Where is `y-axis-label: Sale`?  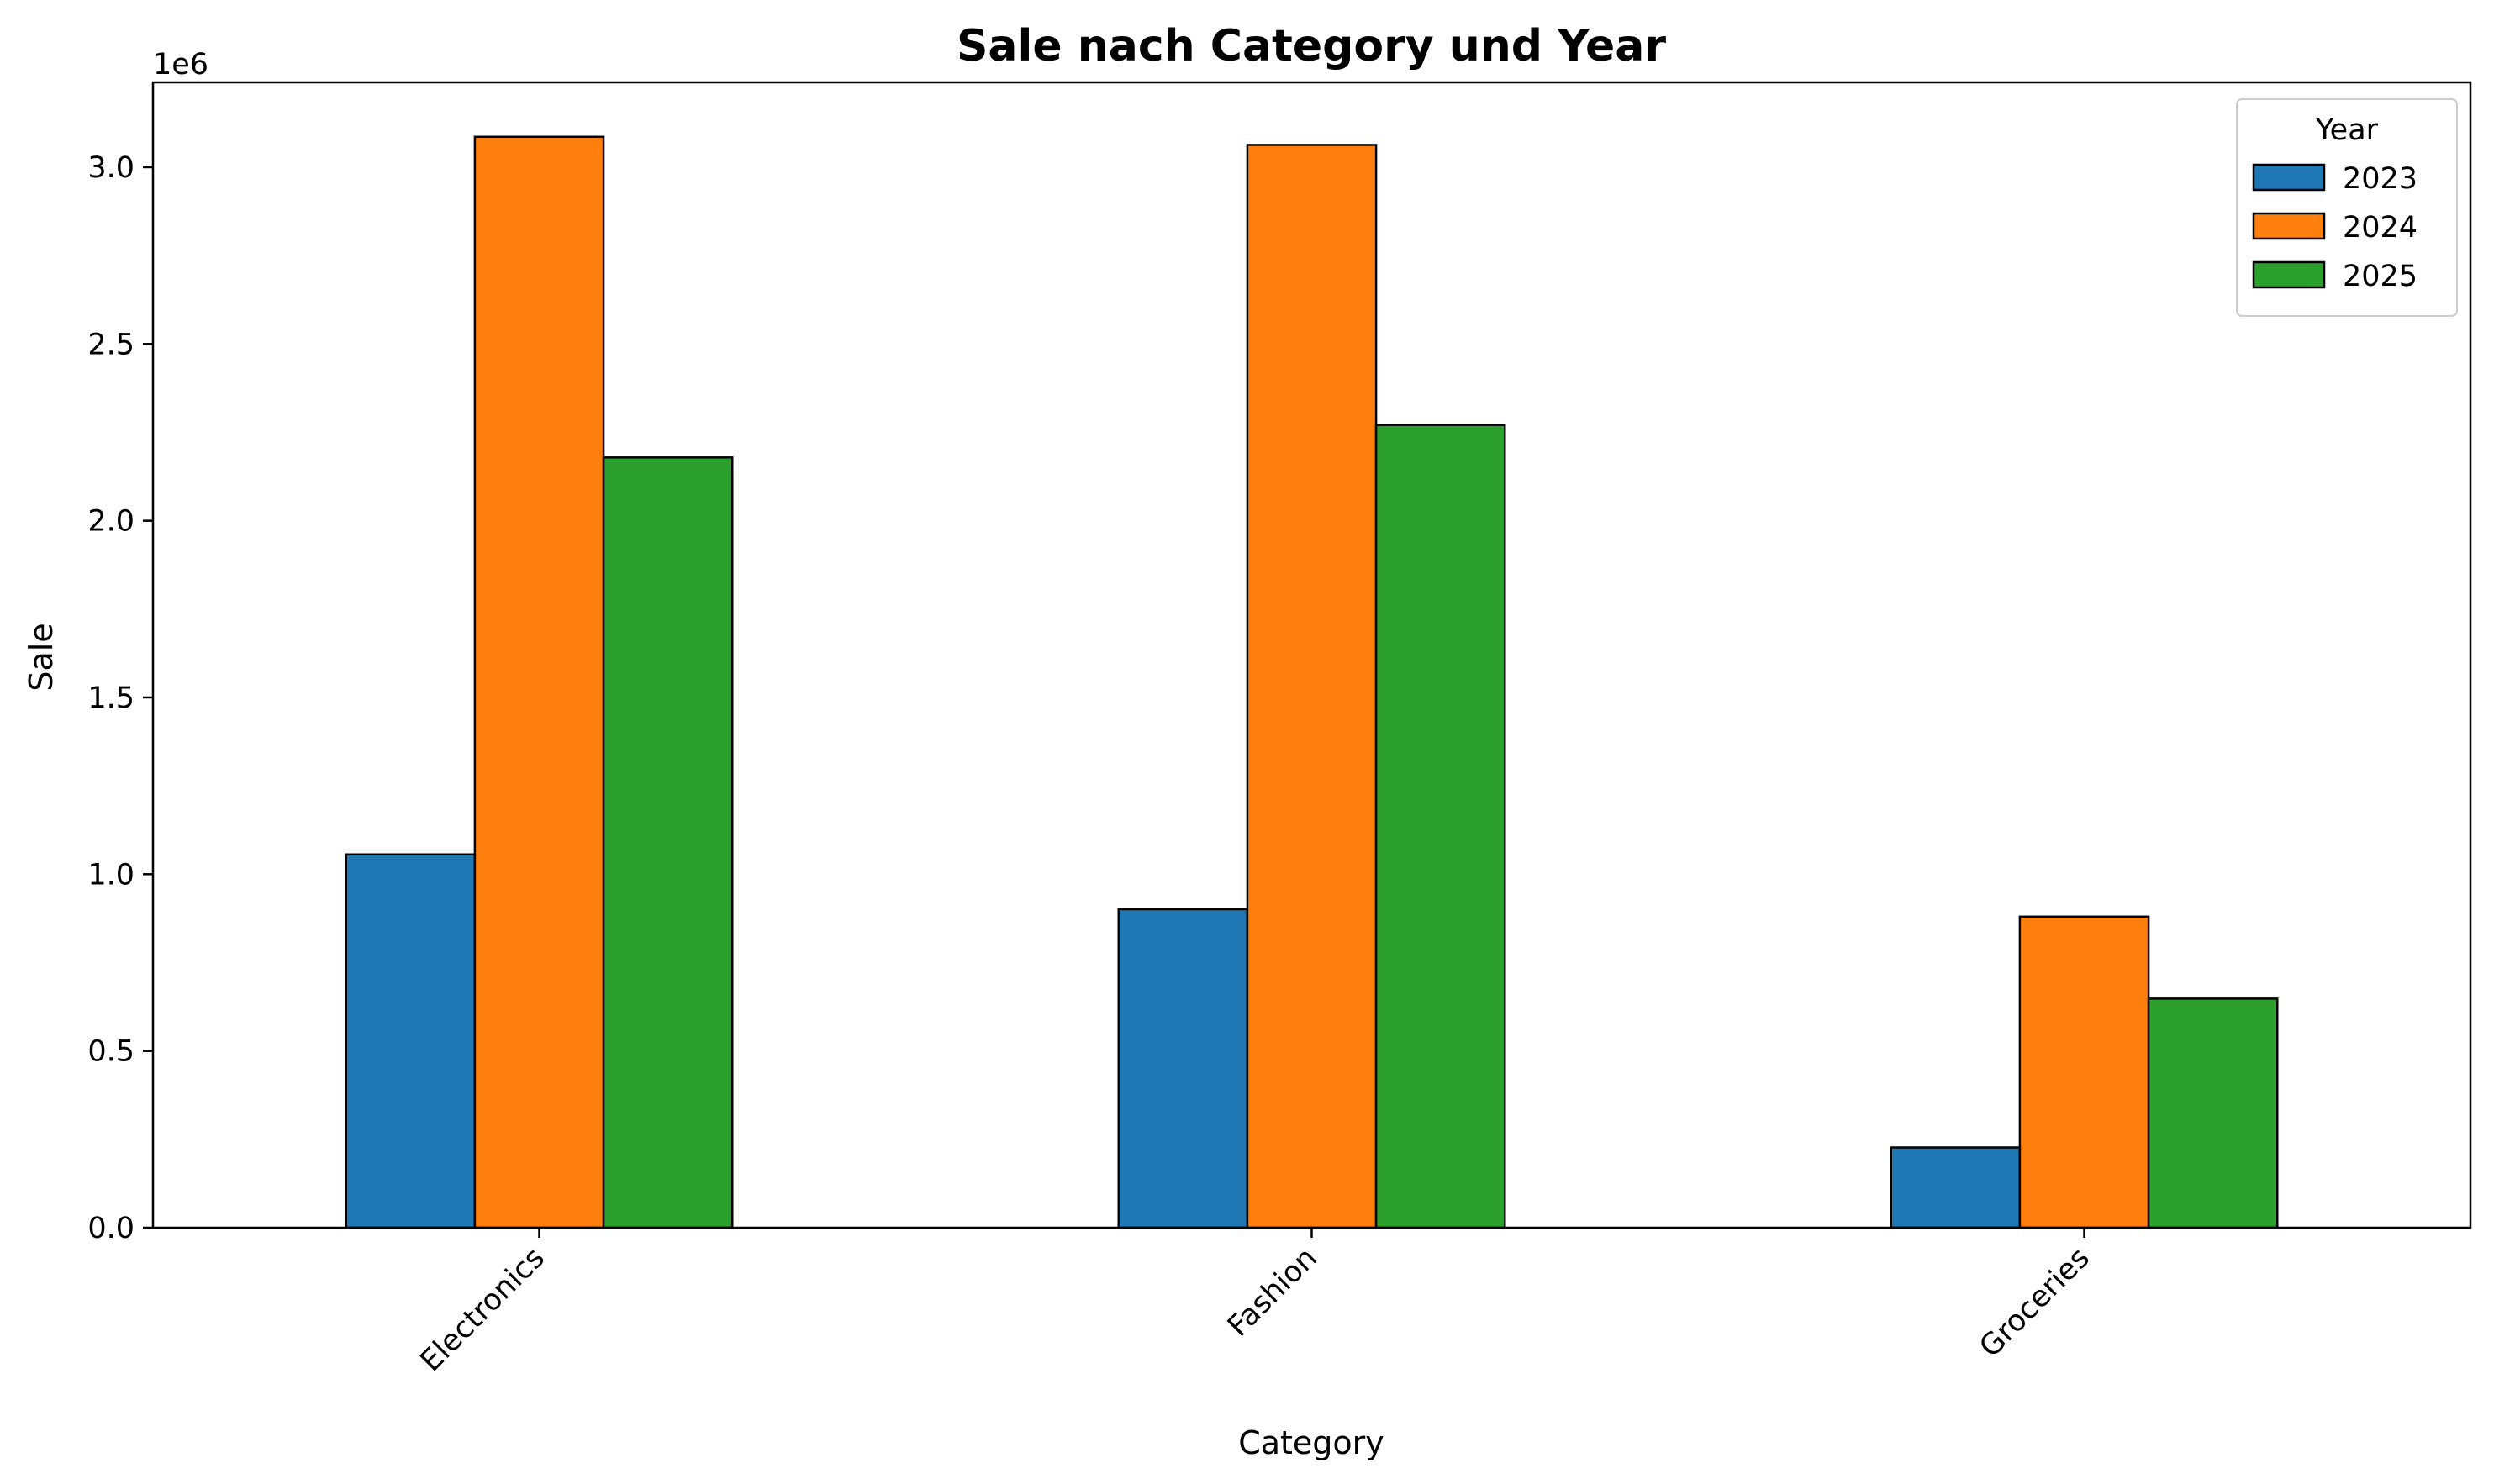
y-axis-label: Sale is located at coordinates (41, 657).